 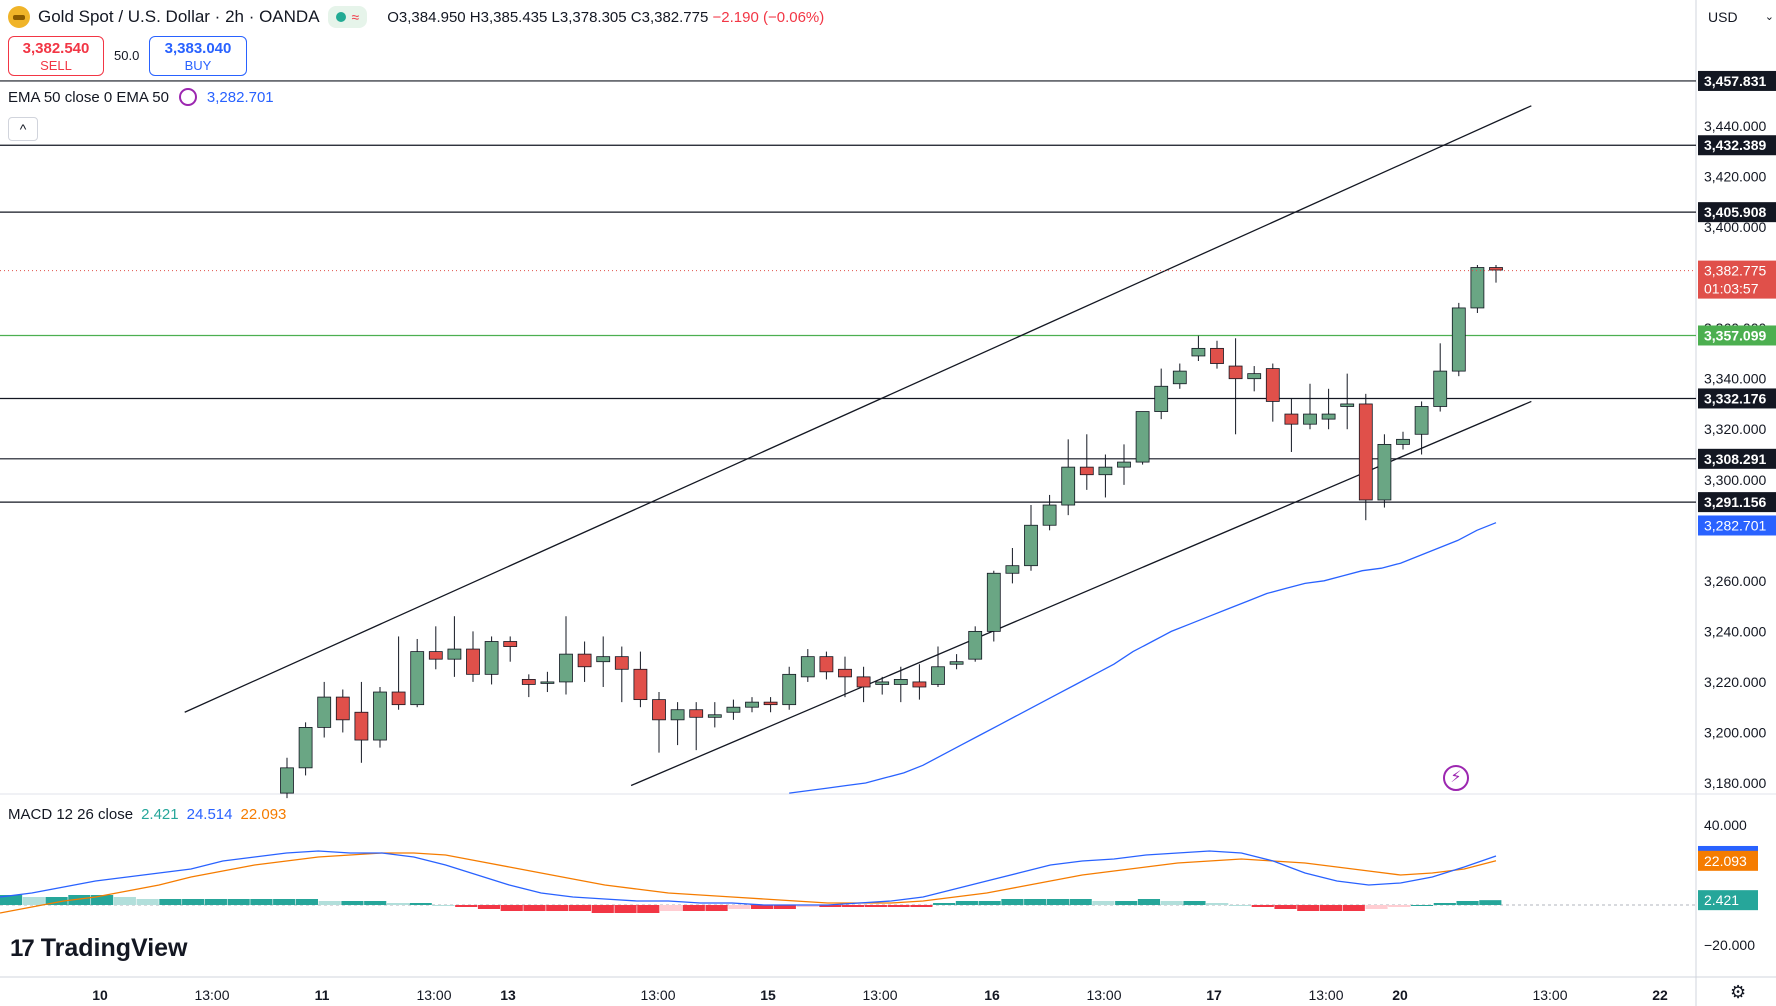 I want to click on bolt-icon: ⚡, so click(x=1456, y=778).